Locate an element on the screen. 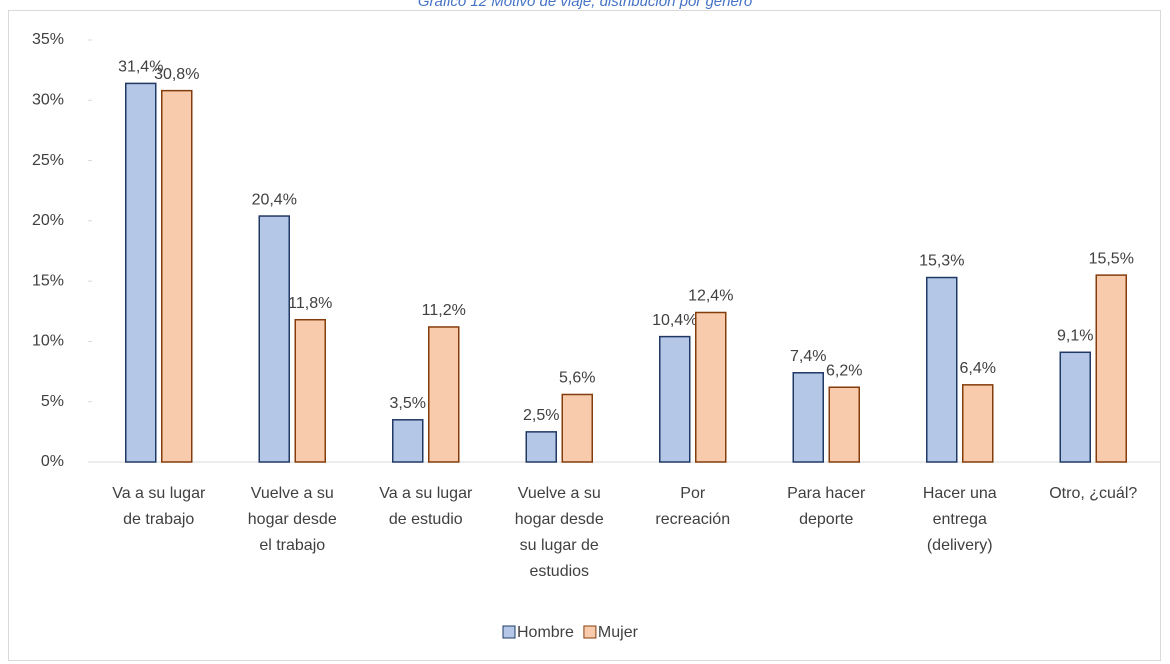  label-line: entrega is located at coordinates (960, 519).